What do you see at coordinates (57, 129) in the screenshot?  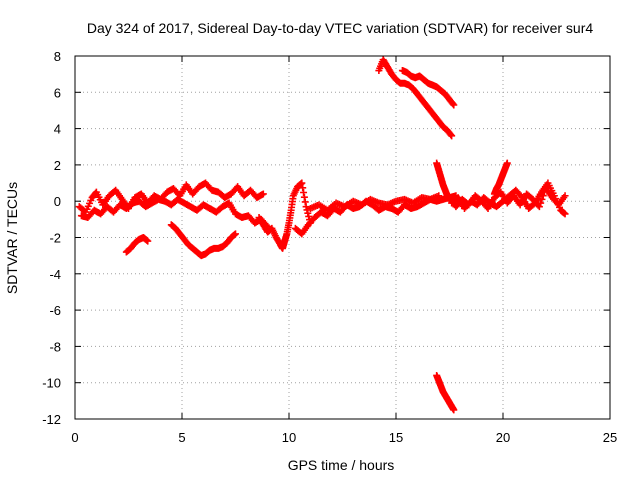 I see `y-tick-label: 4` at bounding box center [57, 129].